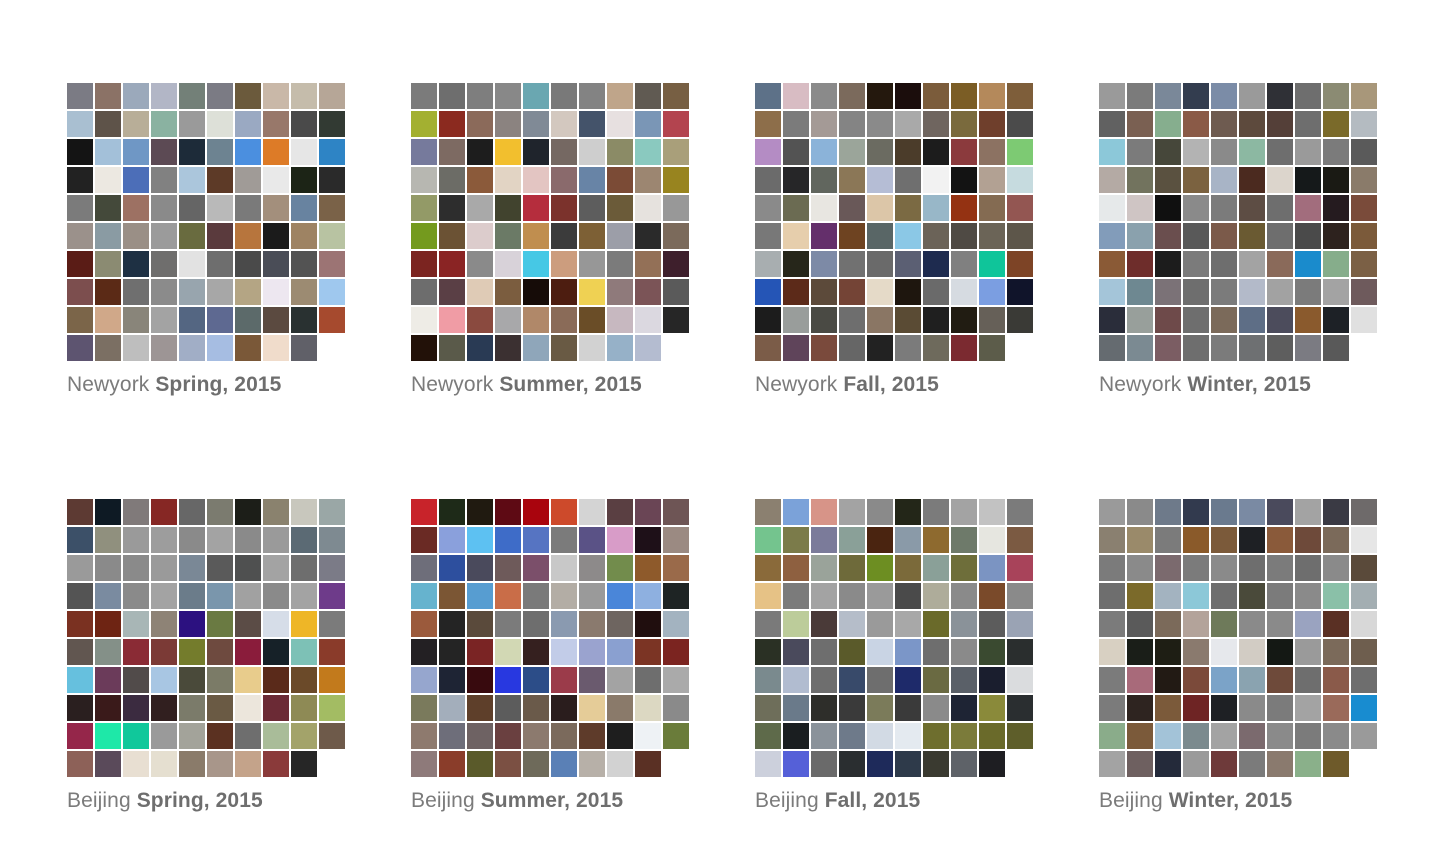 This screenshot has width=1440, height=864. What do you see at coordinates (552, 800) in the screenshot?
I see `caption-season: Summer, 2015` at bounding box center [552, 800].